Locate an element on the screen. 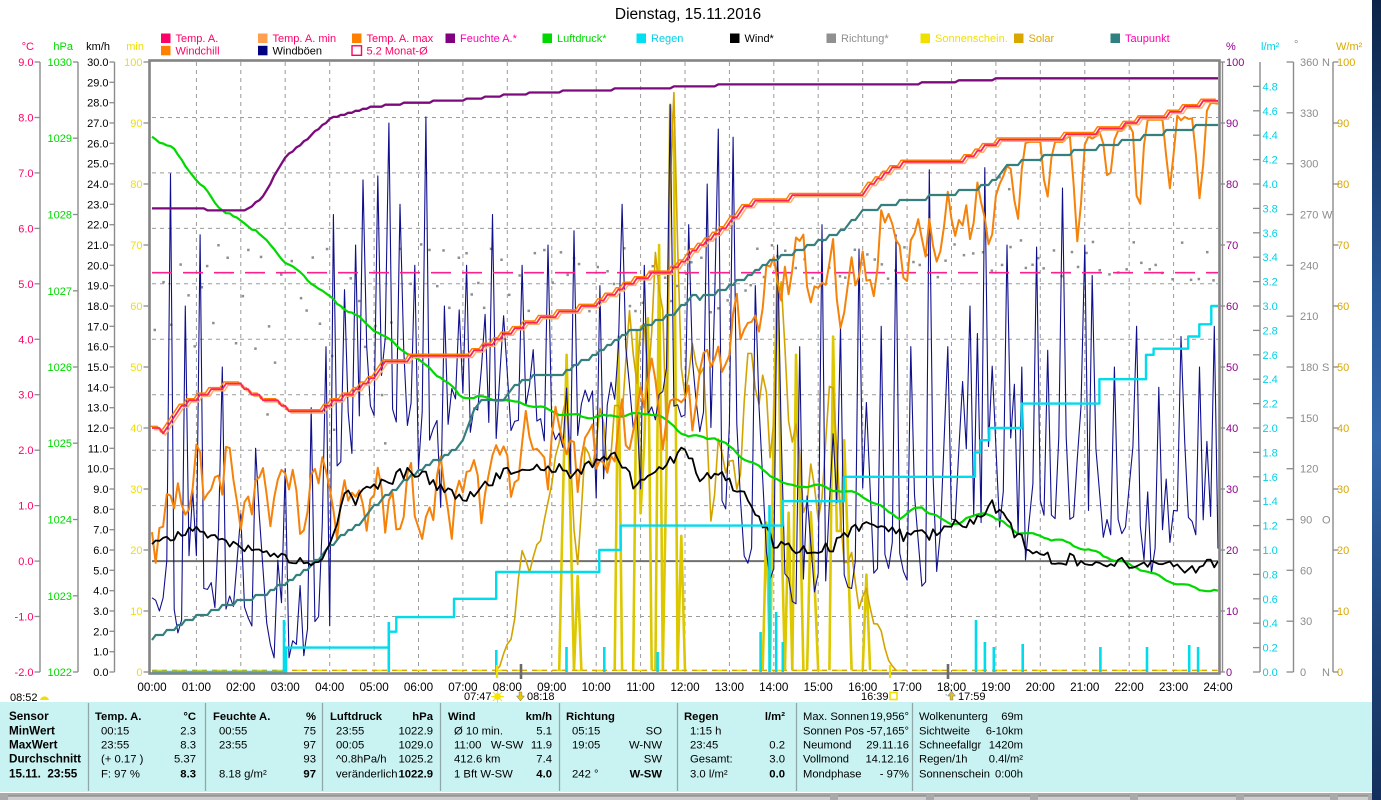  svg-text: 18:00 is located at coordinates (952, 687).